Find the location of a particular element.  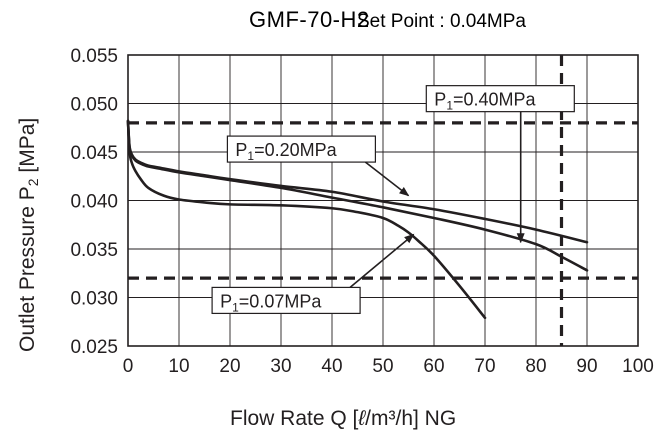

x-tick-label: 70 is located at coordinates (484, 366).